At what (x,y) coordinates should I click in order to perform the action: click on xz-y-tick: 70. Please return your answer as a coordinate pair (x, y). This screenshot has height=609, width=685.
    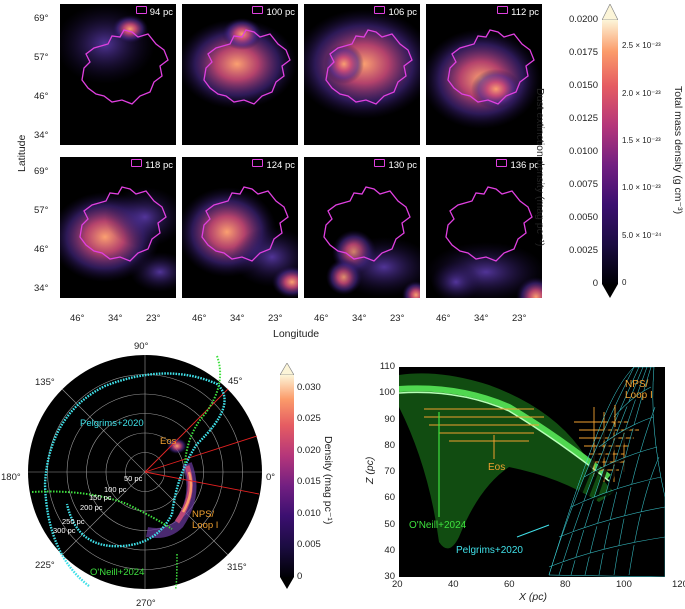
    Looking at the image, I should click on (389, 471).